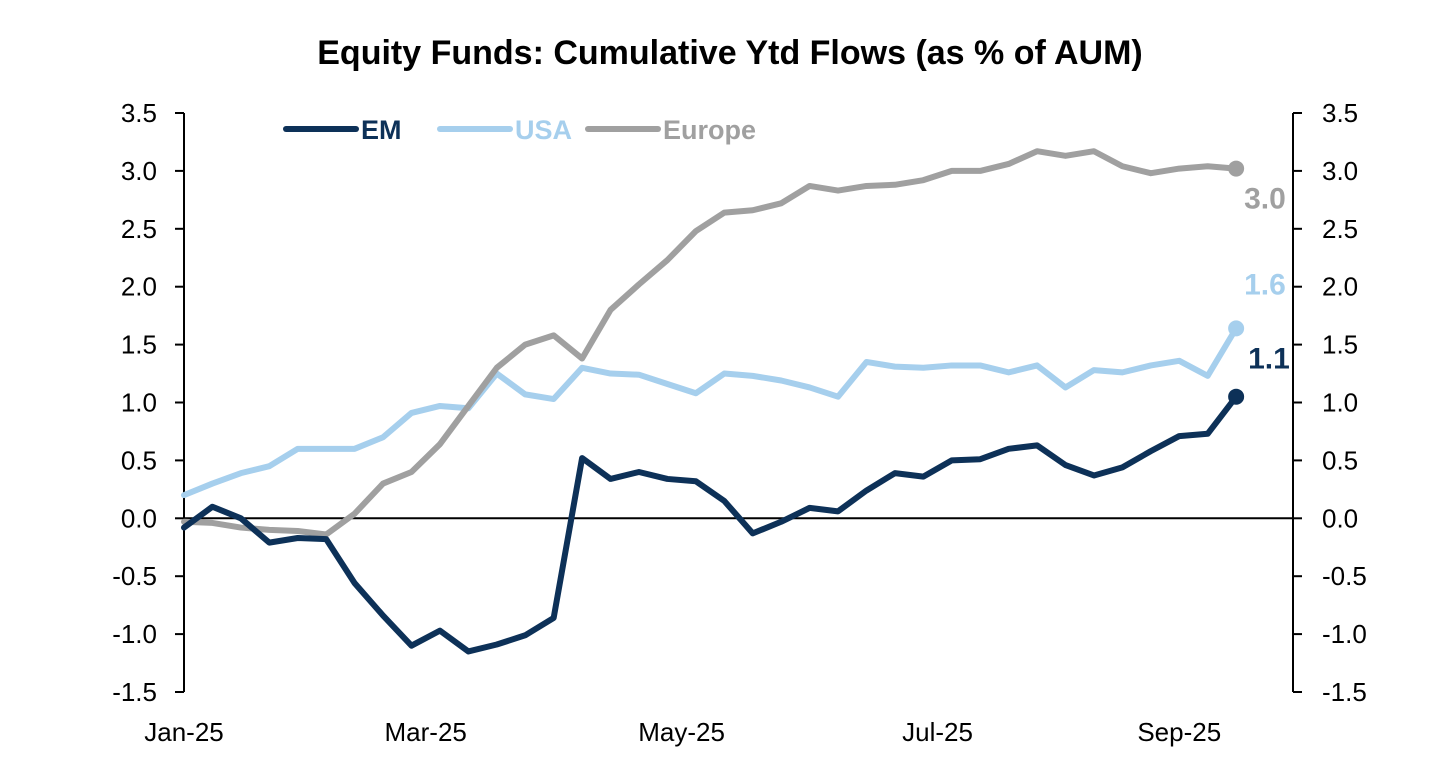 The height and width of the screenshot is (783, 1456). Describe the element at coordinates (1344, 634) in the screenshot. I see `y-tick-label-right: -1.0` at that location.